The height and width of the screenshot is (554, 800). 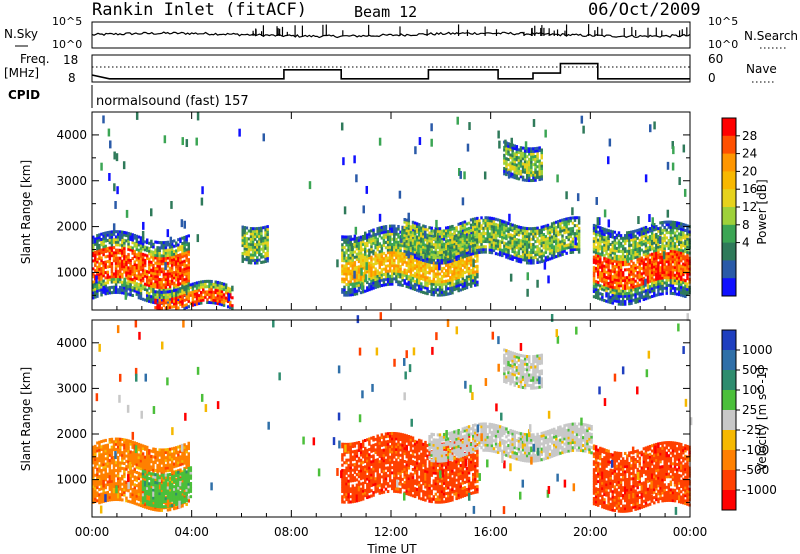 I want to click on noise-search-label: N.Search, so click(x=771, y=36).